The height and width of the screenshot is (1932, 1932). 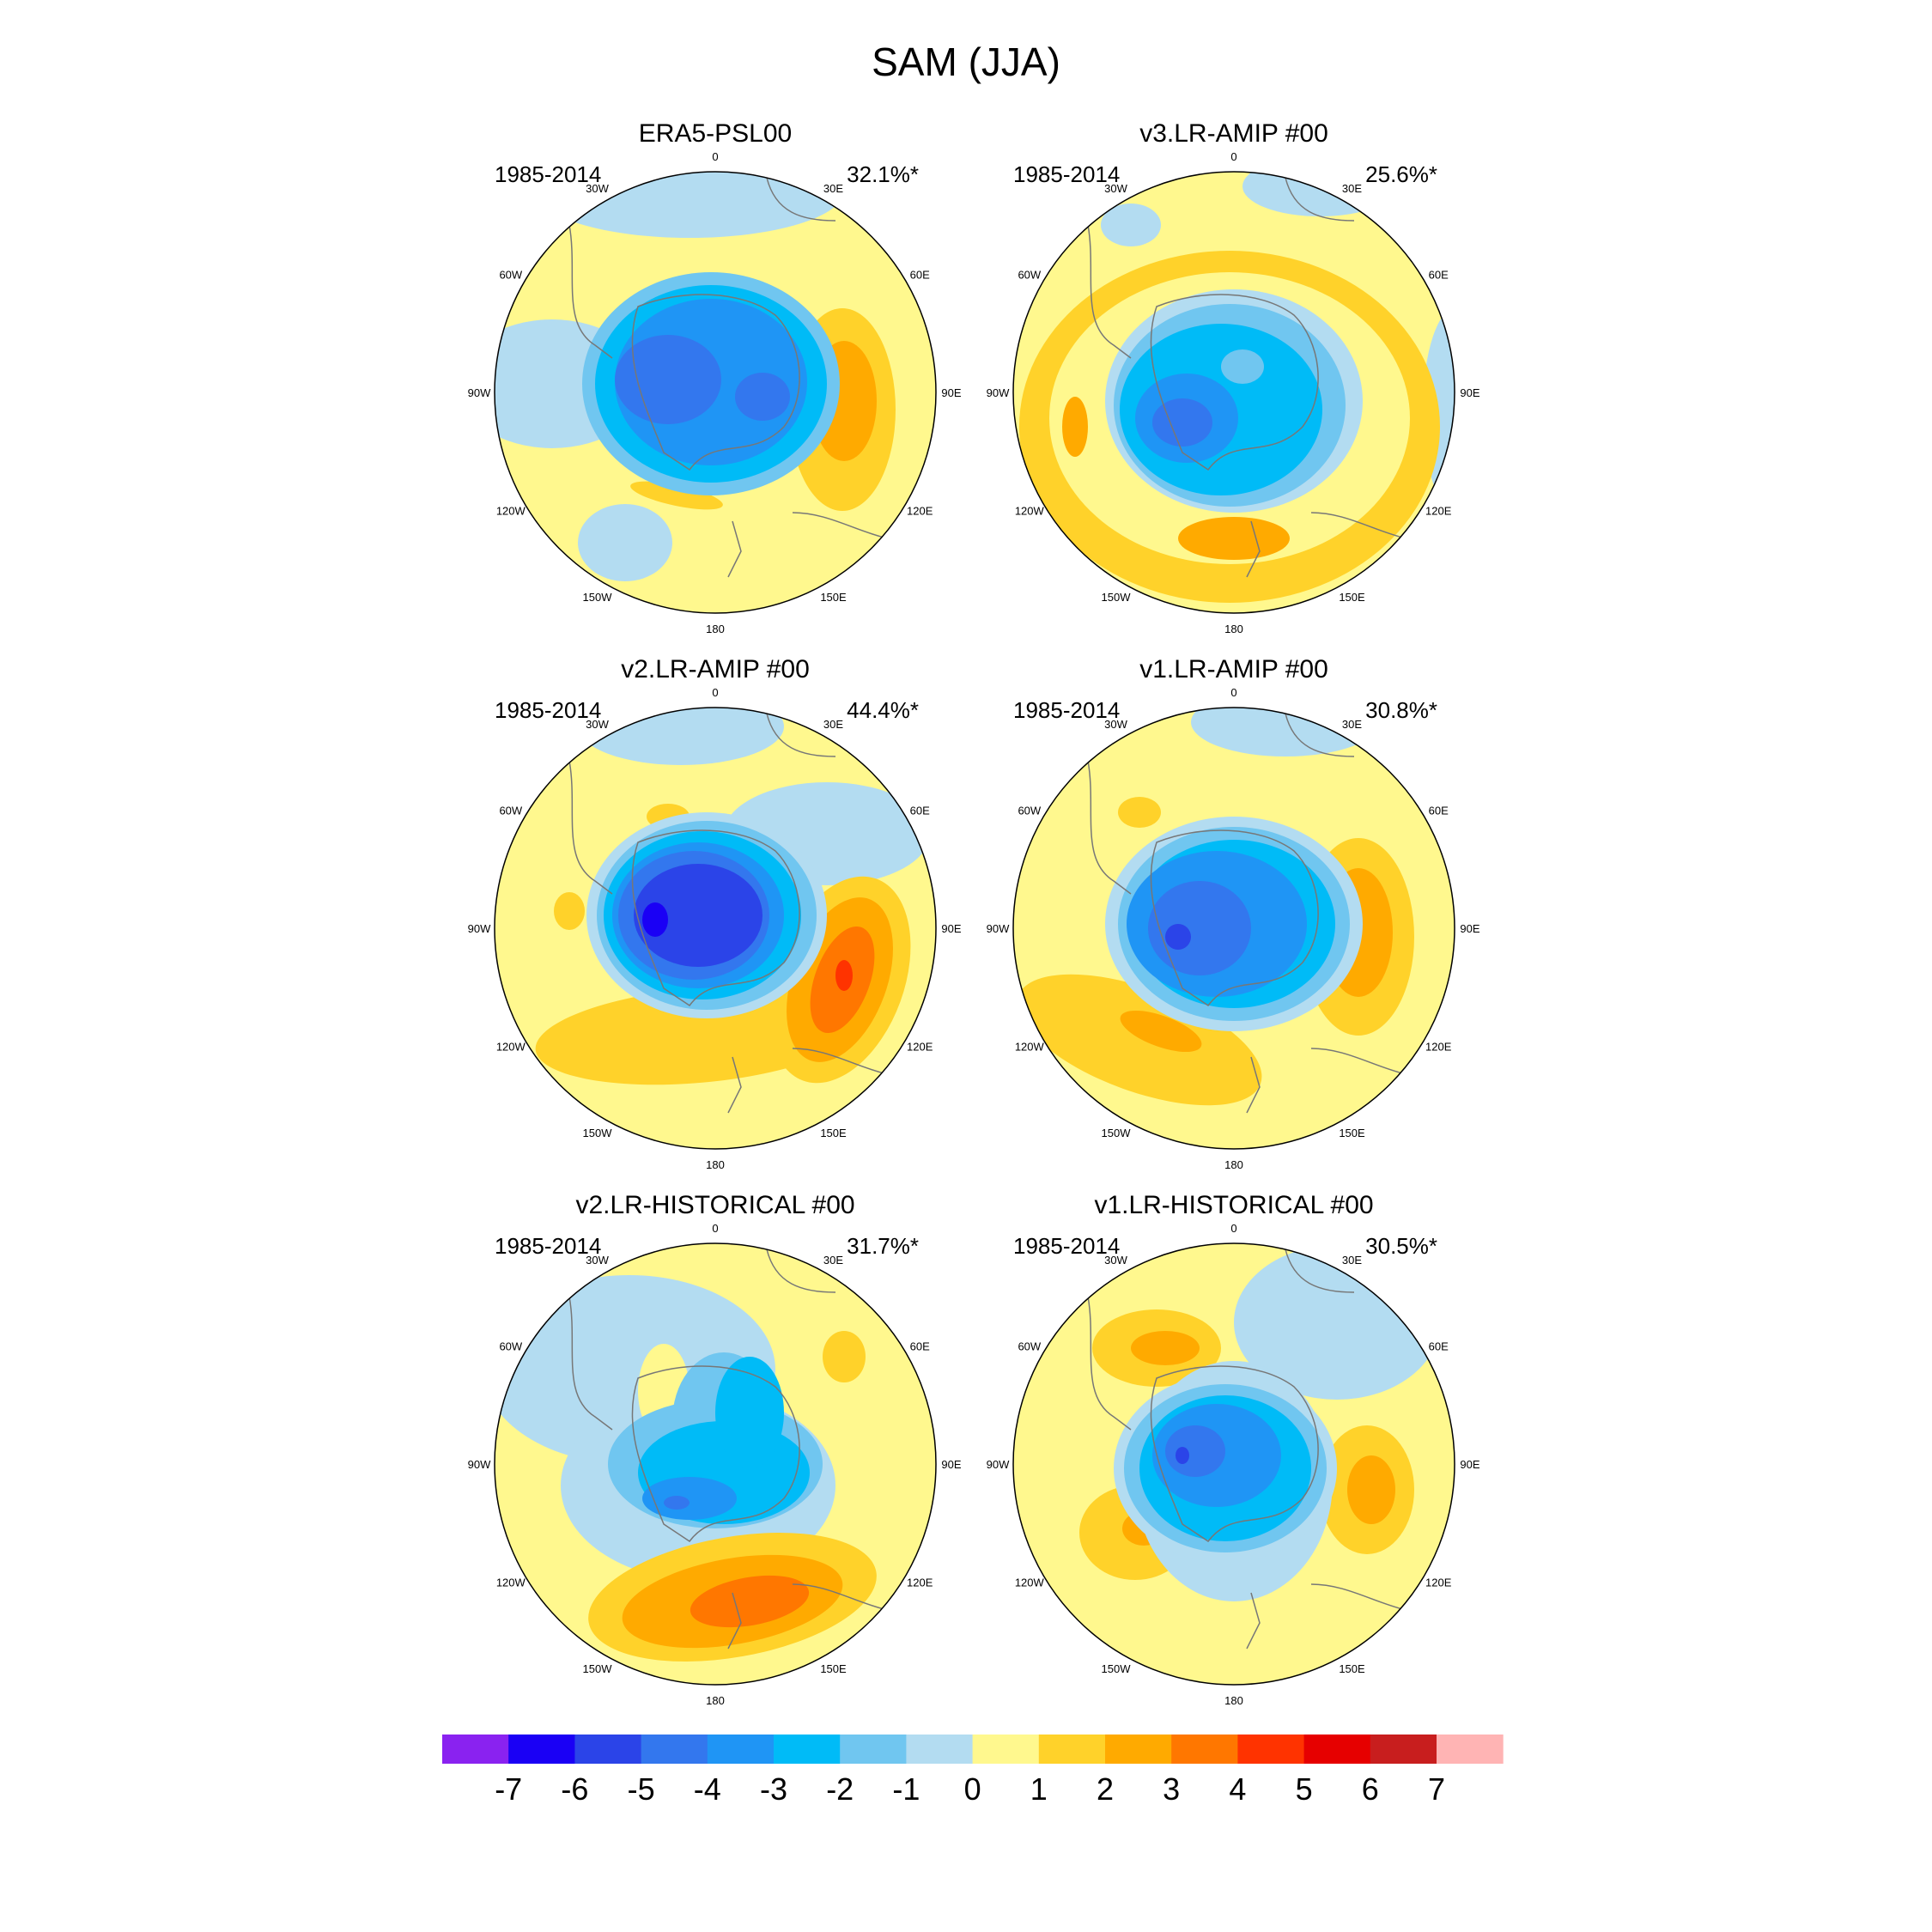 What do you see at coordinates (1039, 1789) in the screenshot?
I see `colorbar-label: 1` at bounding box center [1039, 1789].